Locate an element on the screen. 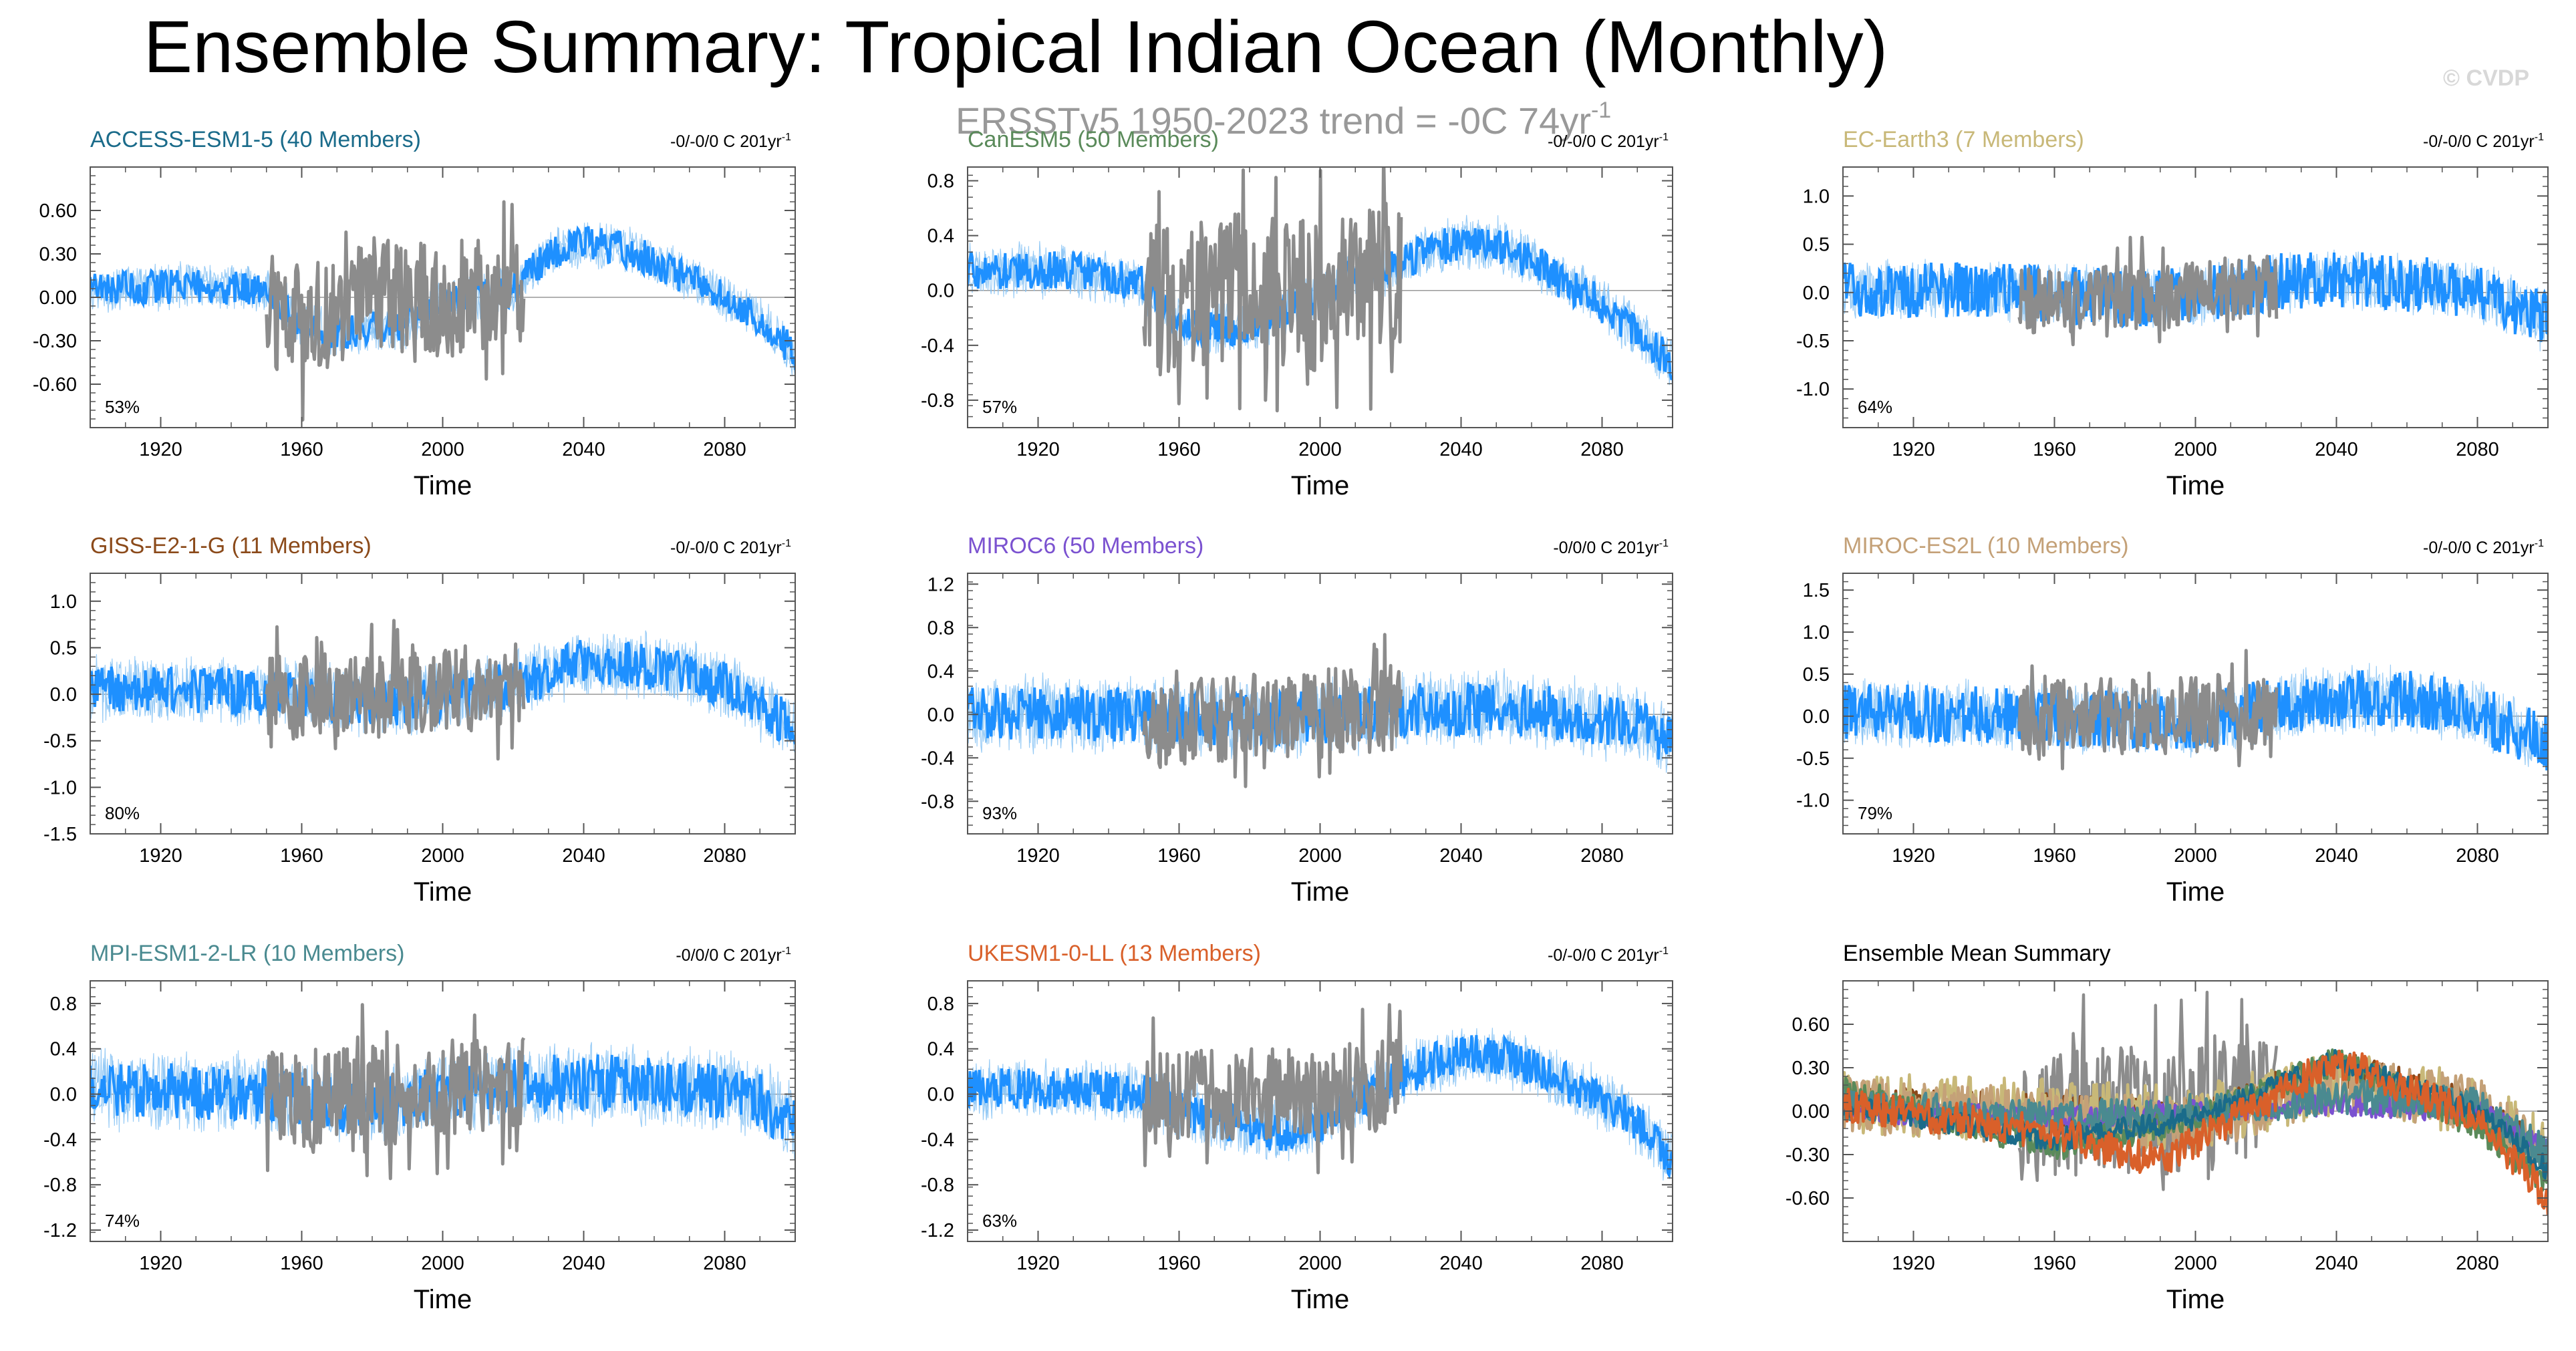  panel-title: MPI-ESM1-2-LR (10 Members) is located at coordinates (247, 953).